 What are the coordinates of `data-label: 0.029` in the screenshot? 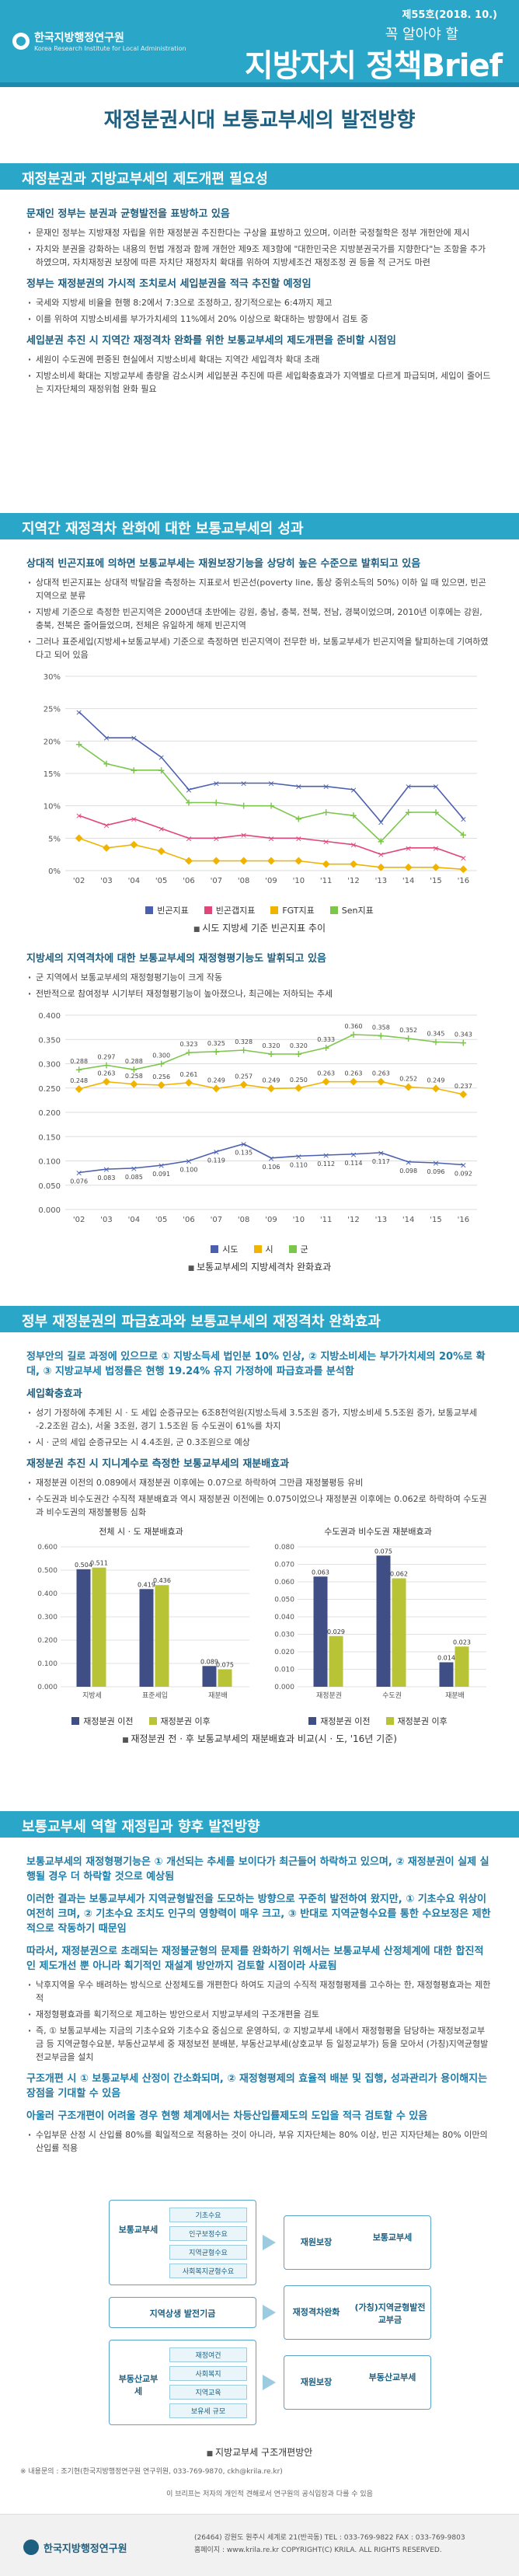 It's located at (336, 1632).